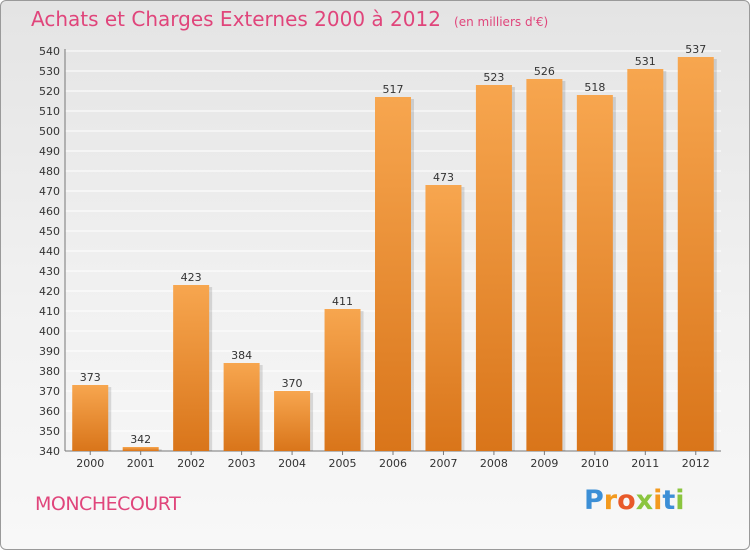 This screenshot has height=550, width=750. Describe the element at coordinates (49, 191) in the screenshot. I see `y-tick-label: 470` at that location.